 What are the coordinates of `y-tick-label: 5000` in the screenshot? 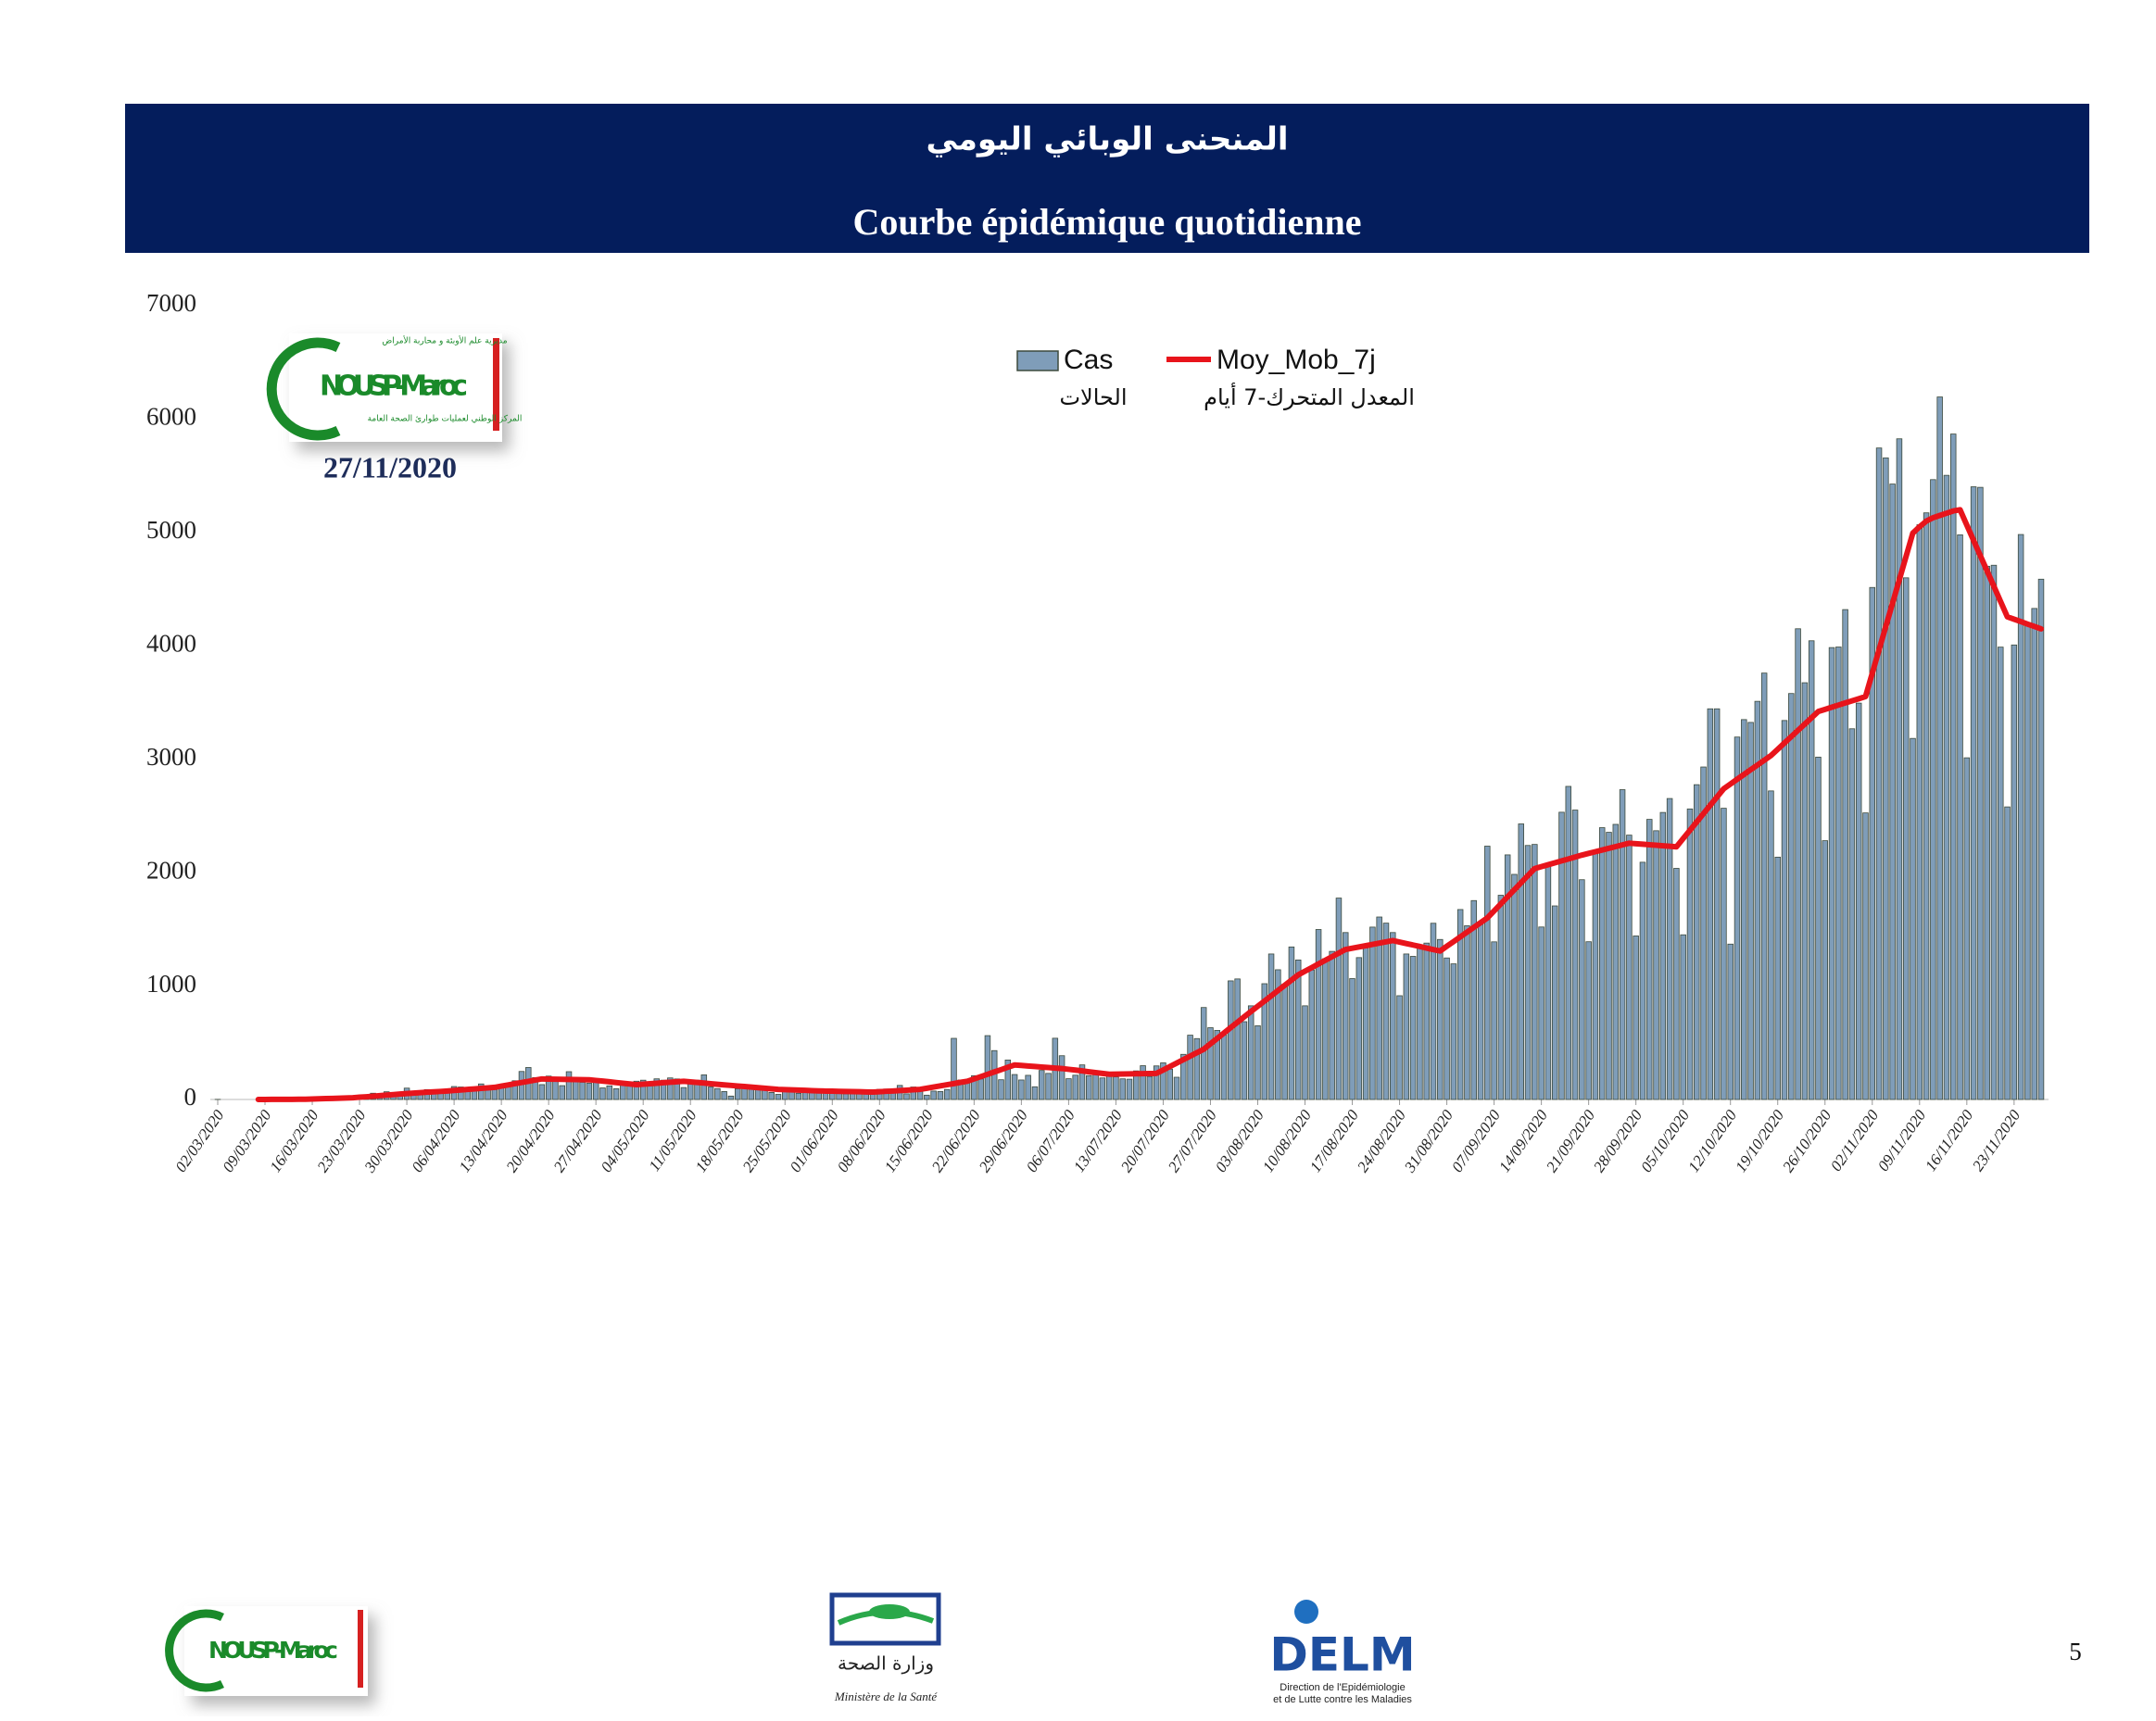 It's located at (171, 530).